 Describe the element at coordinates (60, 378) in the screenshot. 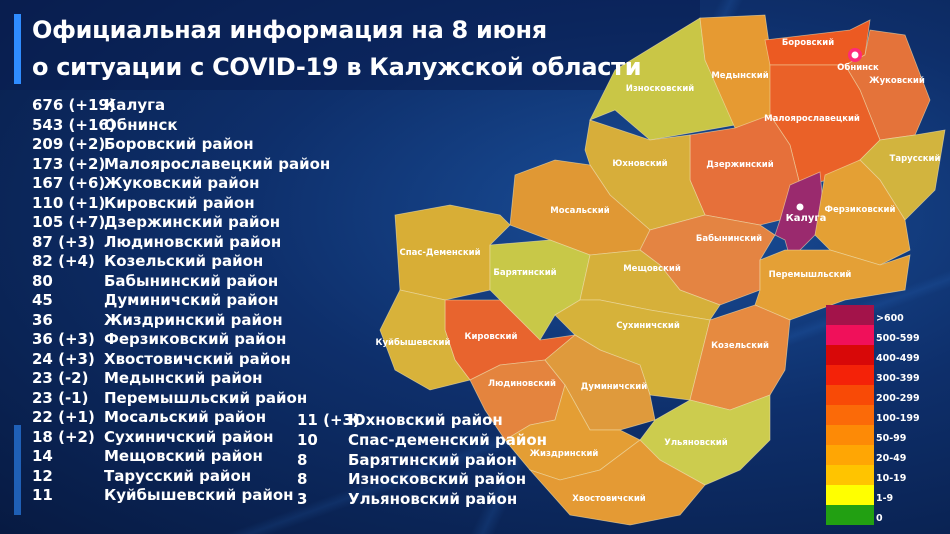

I see `case-count: 23 (-2)` at that location.